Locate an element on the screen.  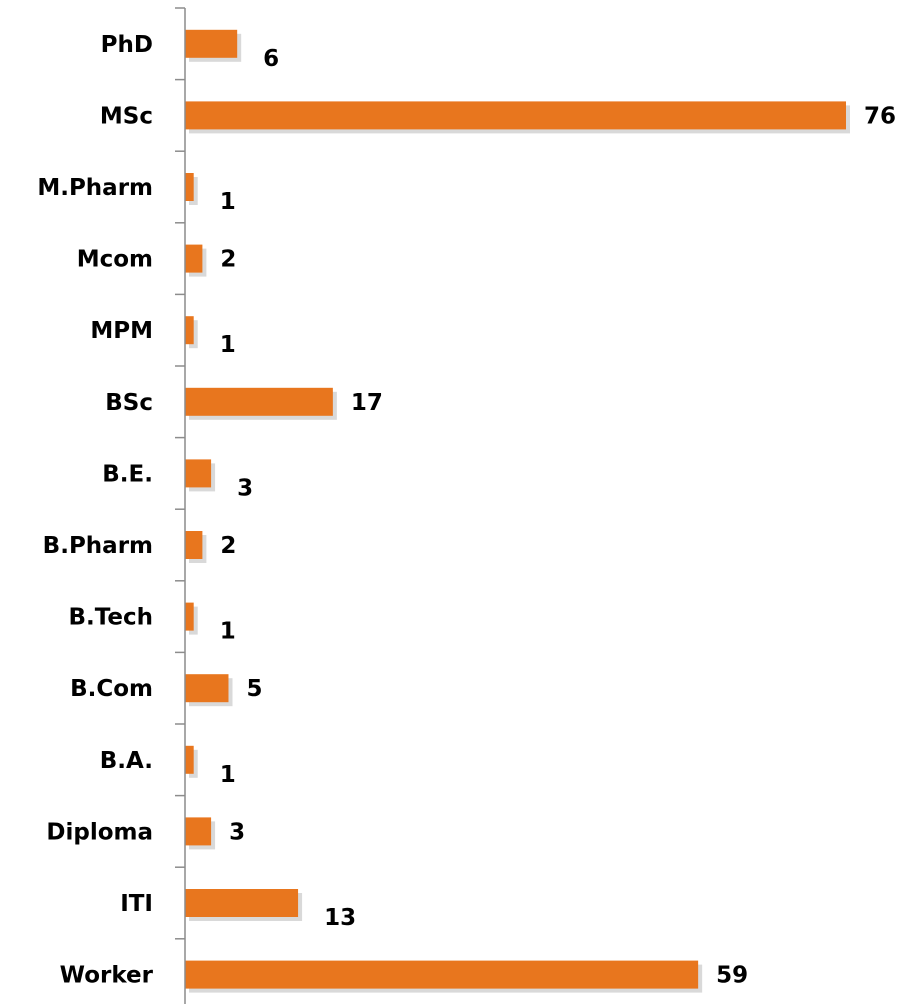
category-label: B.Com is located at coordinates (111, 689).